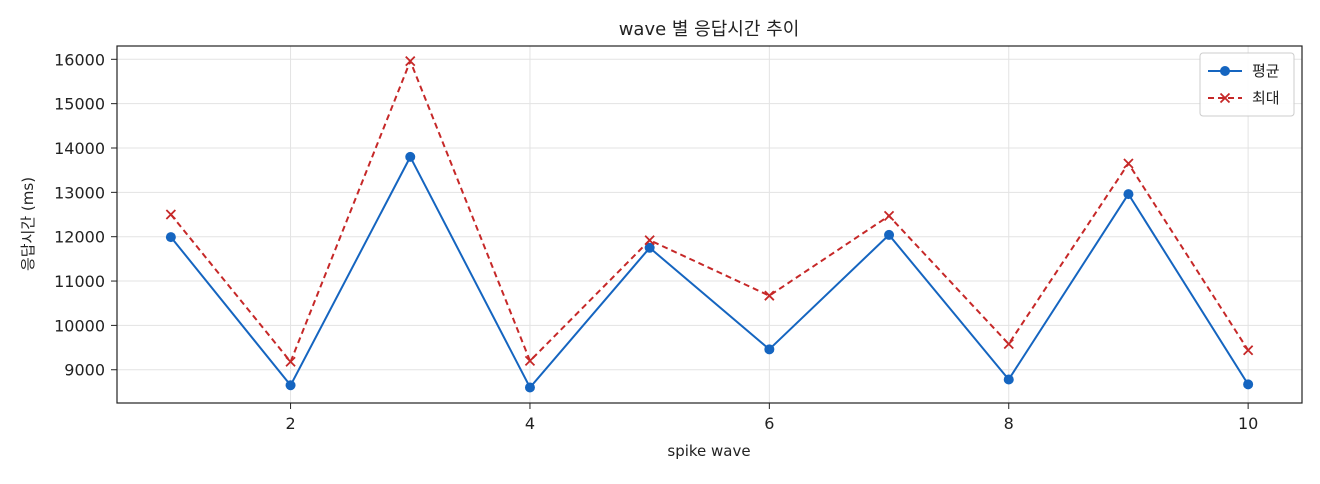 The image size is (1320, 484). I want to click on x-tick-label: 8, so click(1009, 423).